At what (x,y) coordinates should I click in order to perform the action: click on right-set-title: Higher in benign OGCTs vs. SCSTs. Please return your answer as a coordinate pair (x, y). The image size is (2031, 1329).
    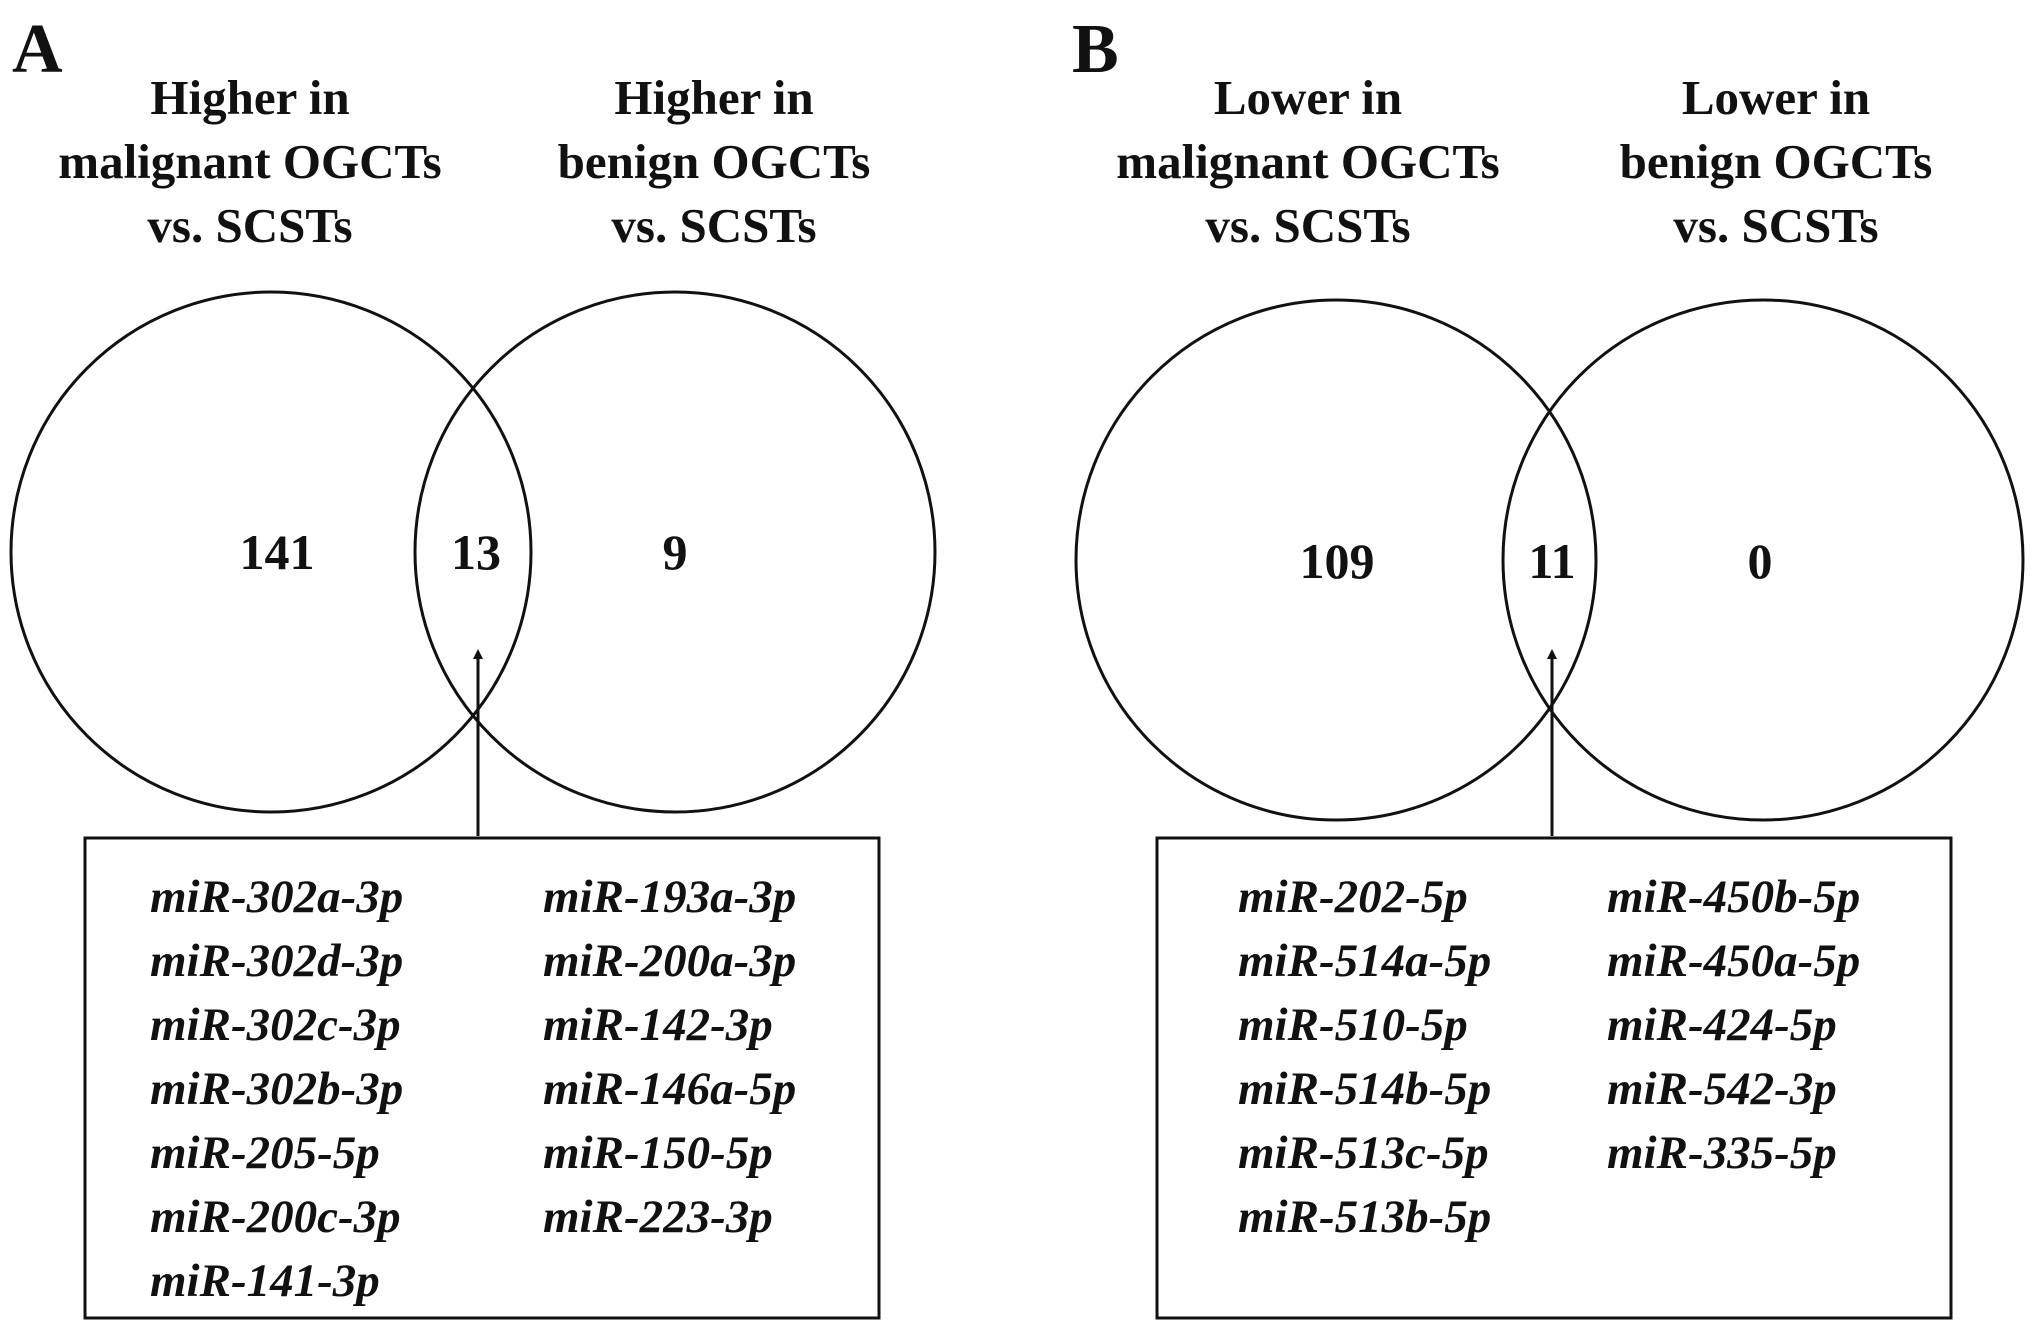
    Looking at the image, I should click on (714, 161).